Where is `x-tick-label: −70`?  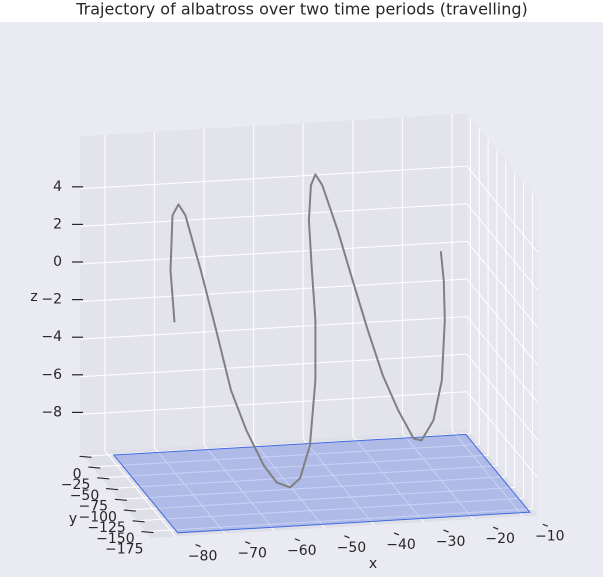 x-tick-label: −70 is located at coordinates (252, 554).